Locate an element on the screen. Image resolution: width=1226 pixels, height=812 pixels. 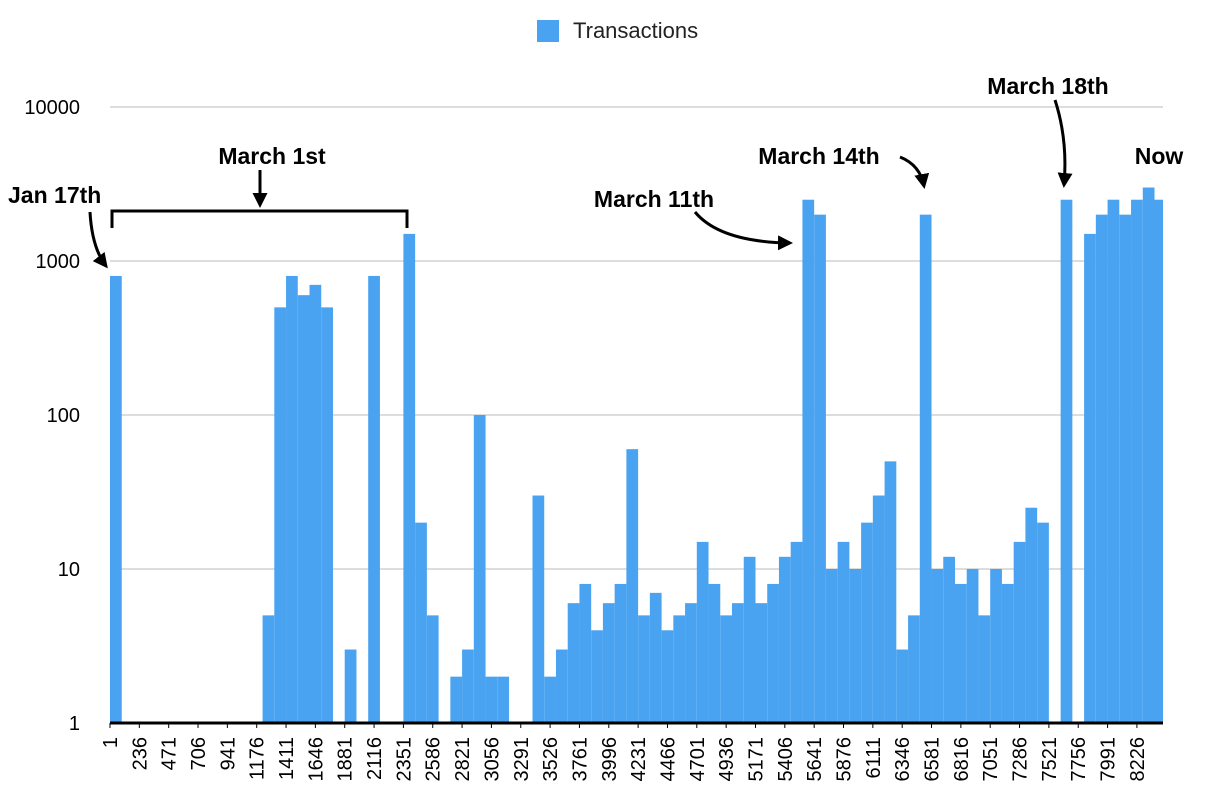
x-tick-label: 471 is located at coordinates (170, 753).